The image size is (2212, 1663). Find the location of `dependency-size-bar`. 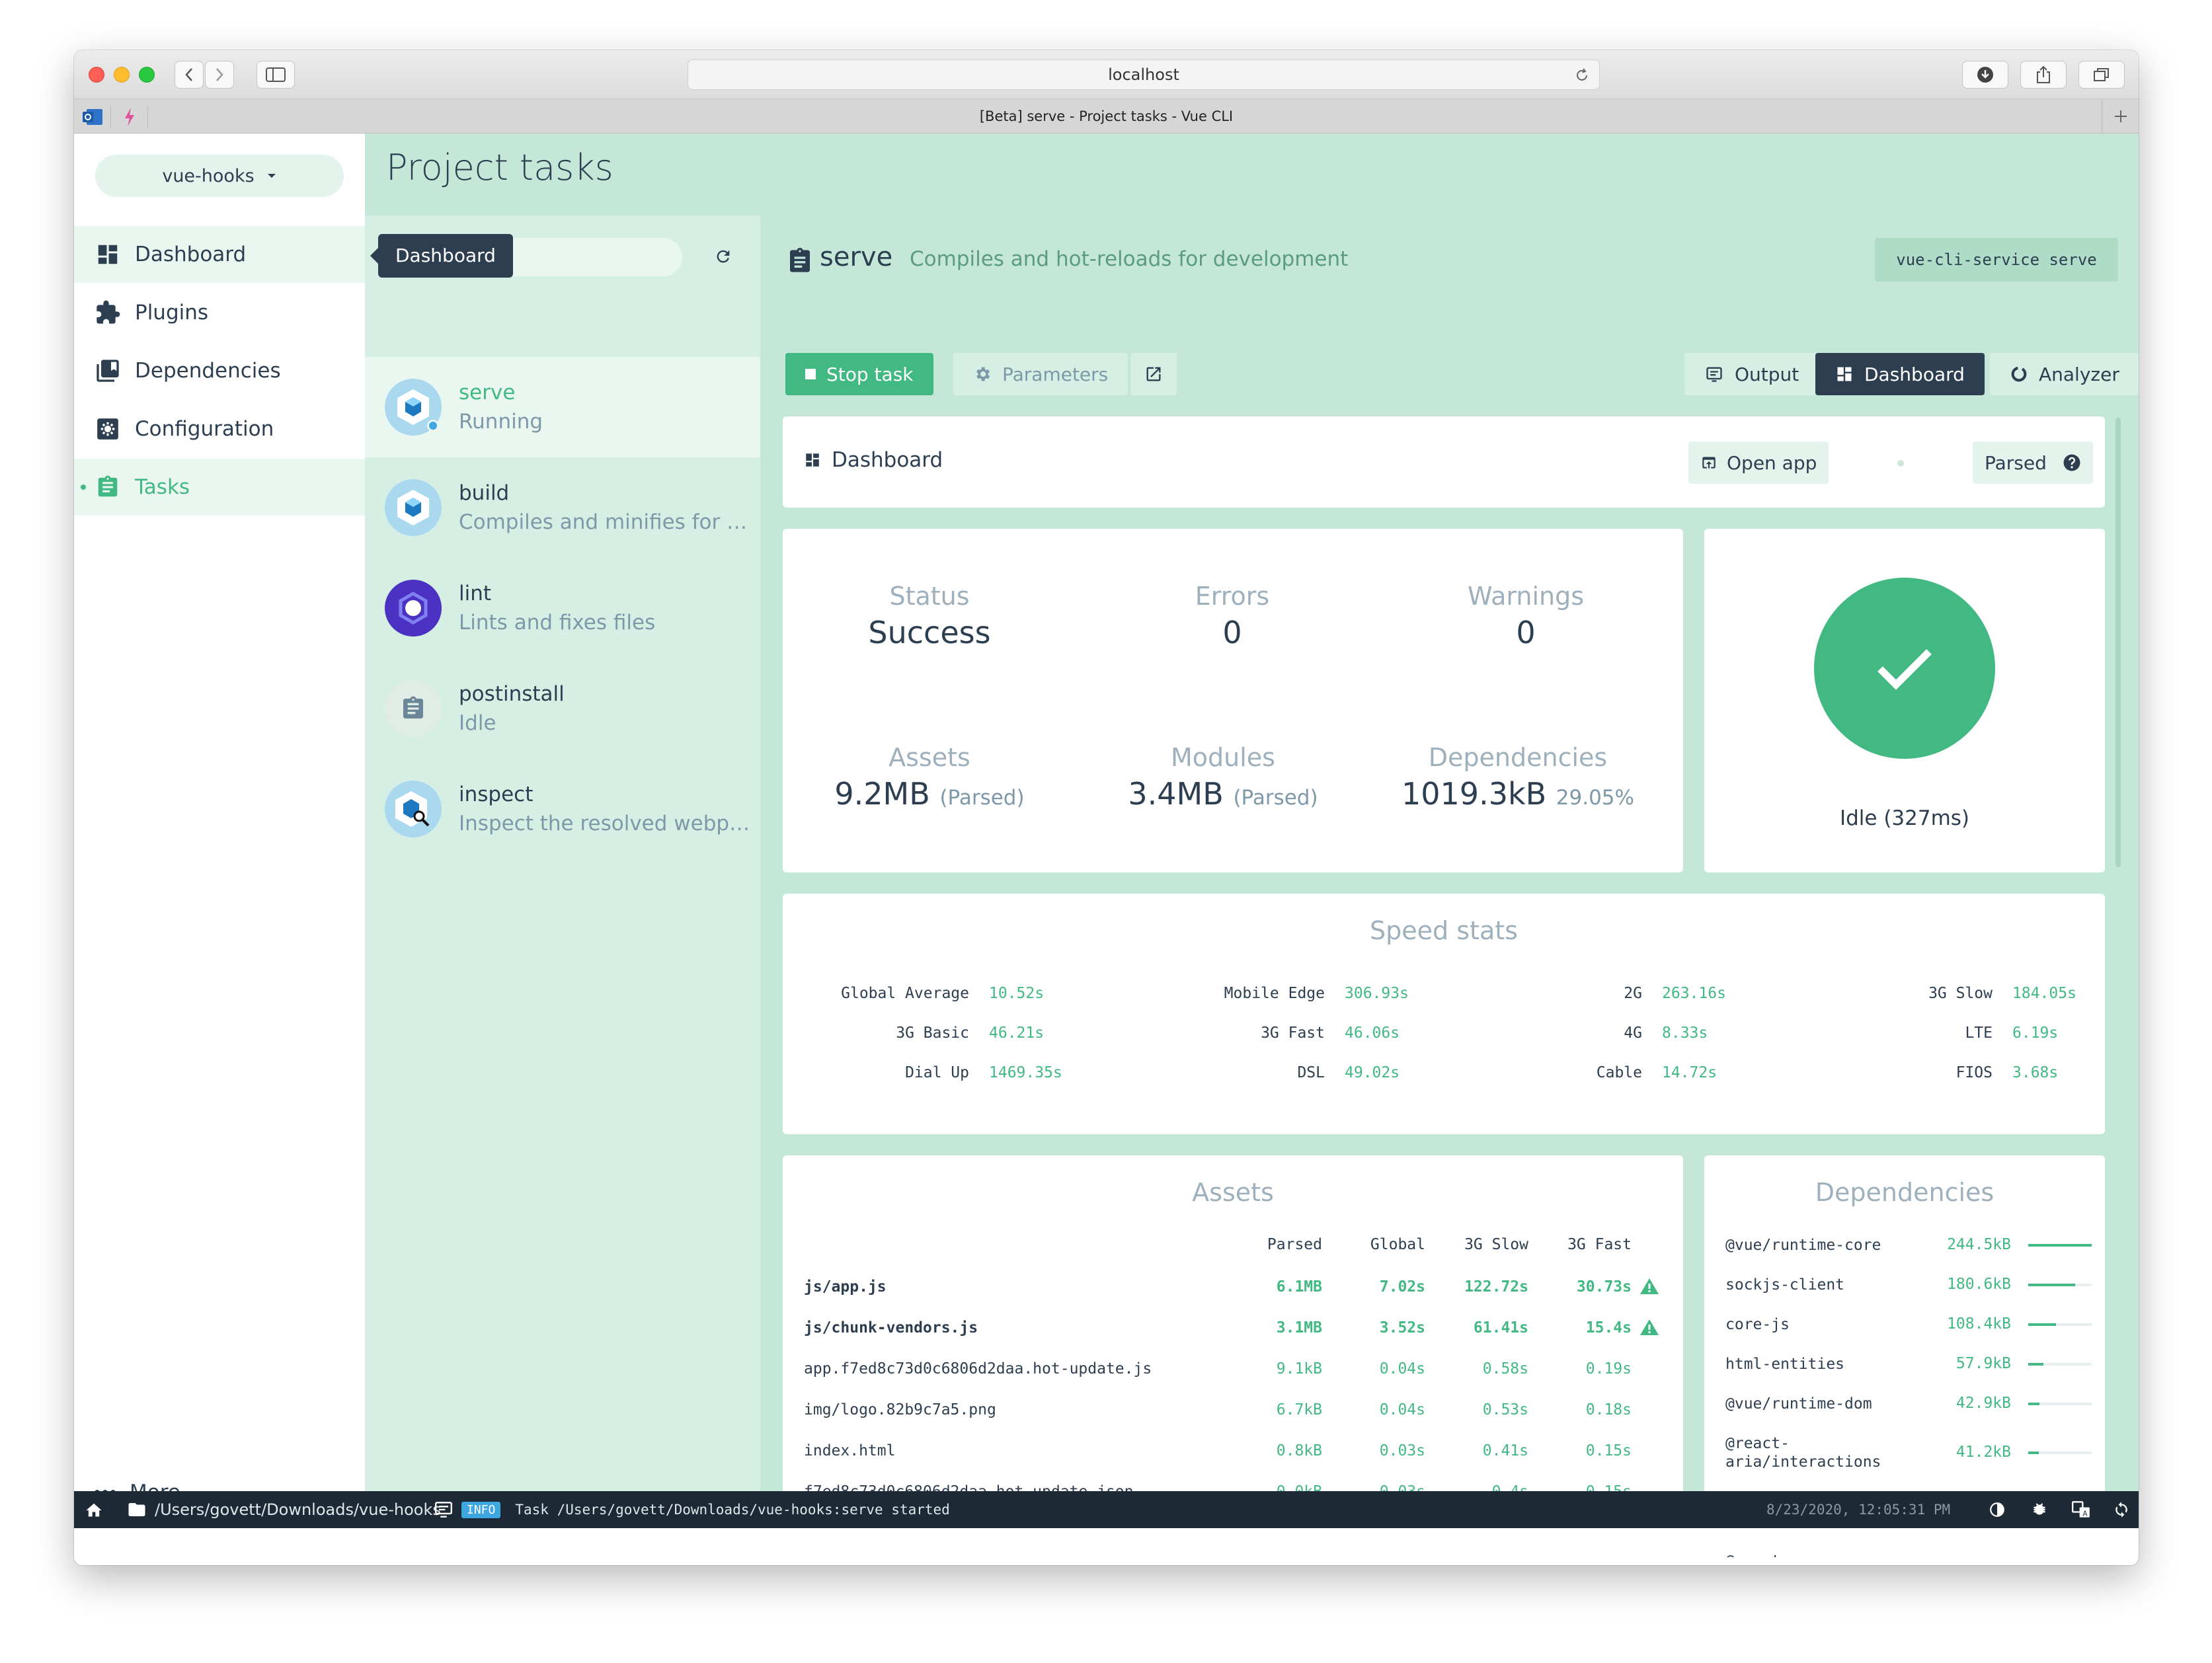

dependency-size-bar is located at coordinates (2060, 1285).